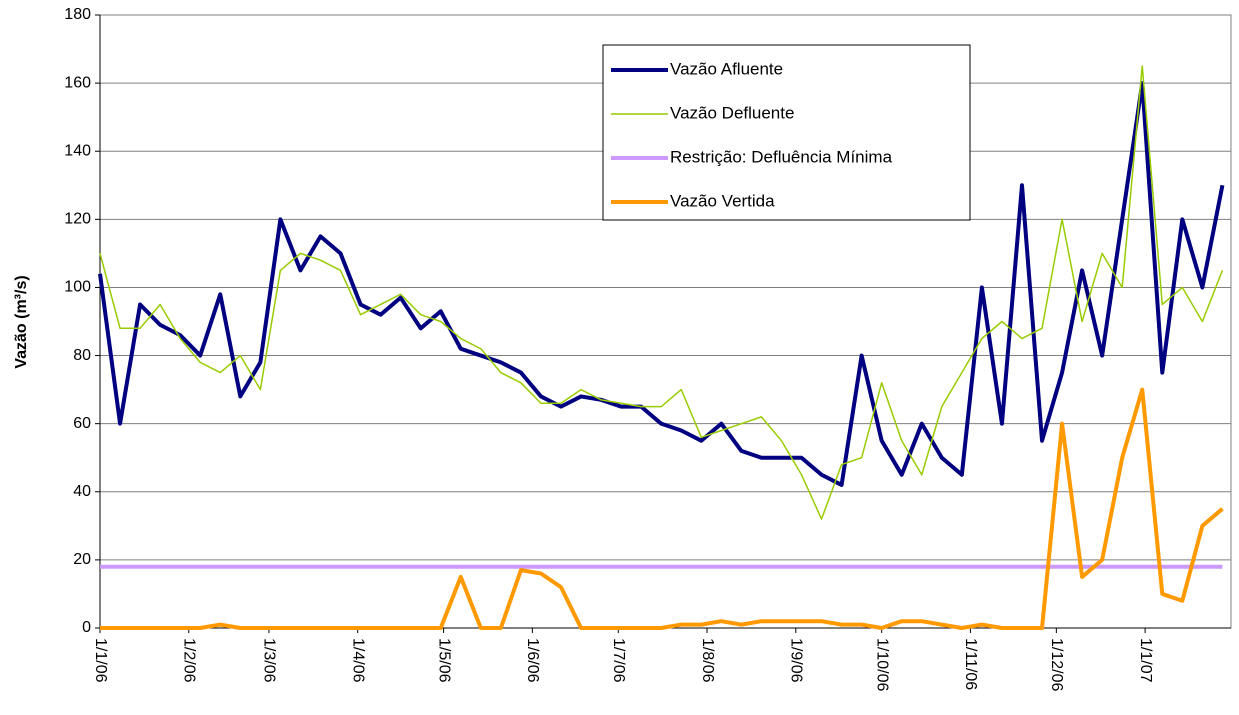 The height and width of the screenshot is (715, 1239). I want to click on legend, so click(786, 132).